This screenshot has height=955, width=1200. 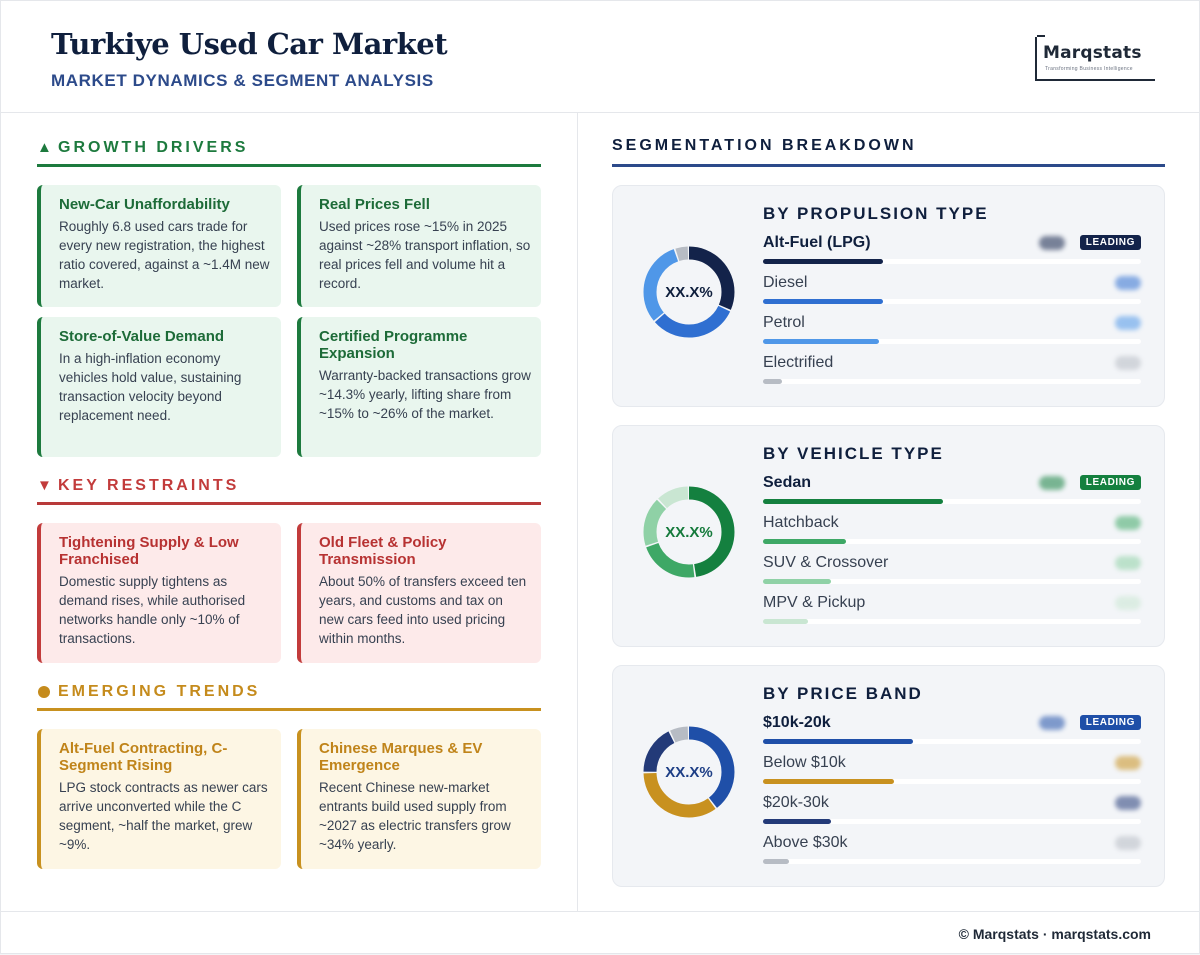 What do you see at coordinates (798, 362) in the screenshot?
I see `segment-name: Electrified` at bounding box center [798, 362].